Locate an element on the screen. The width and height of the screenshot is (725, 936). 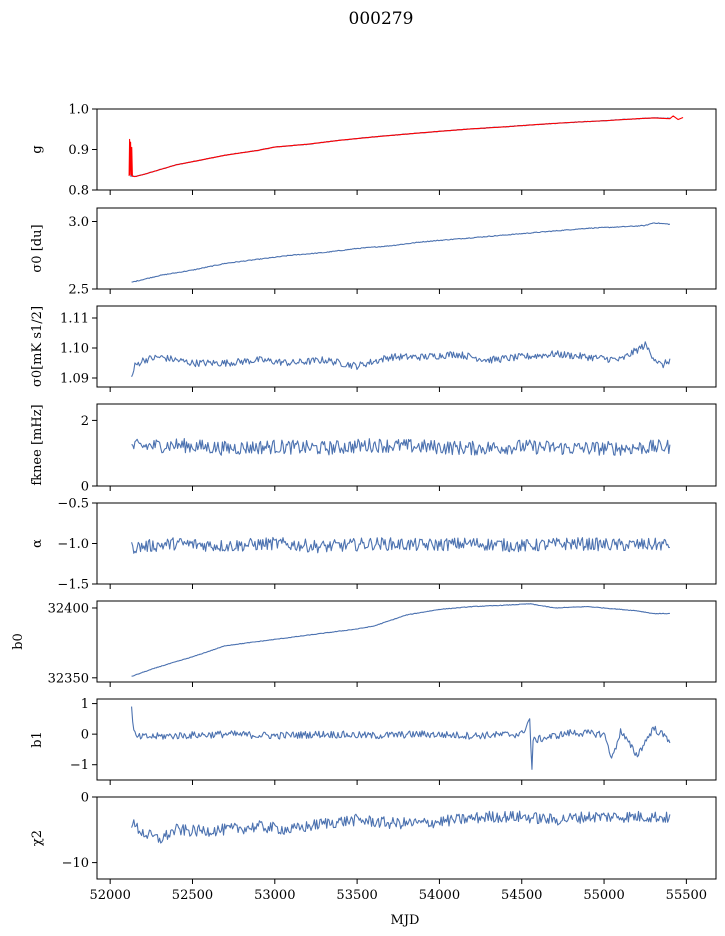
y-tick-label: 32400 is located at coordinates (68, 608).